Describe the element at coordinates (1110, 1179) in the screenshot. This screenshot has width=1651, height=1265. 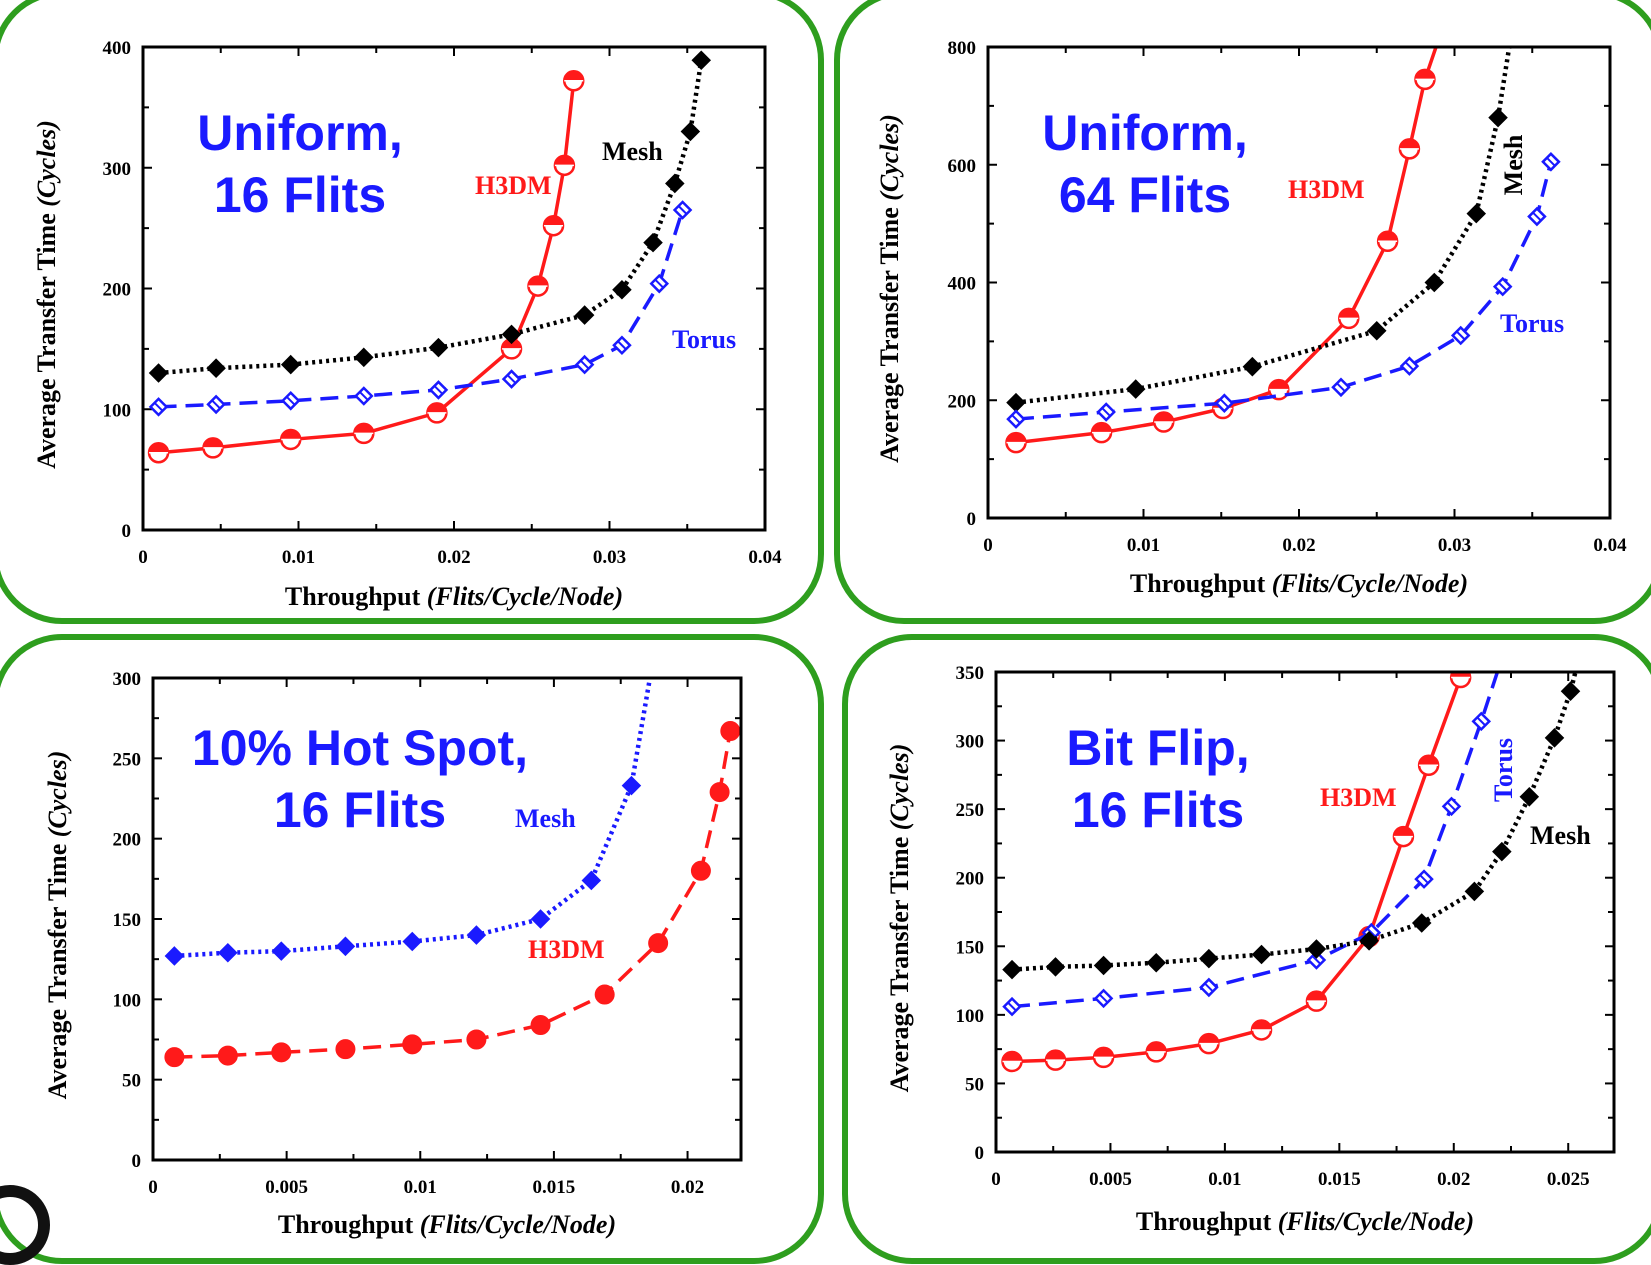
I see `x-tick-label: 0.005` at that location.